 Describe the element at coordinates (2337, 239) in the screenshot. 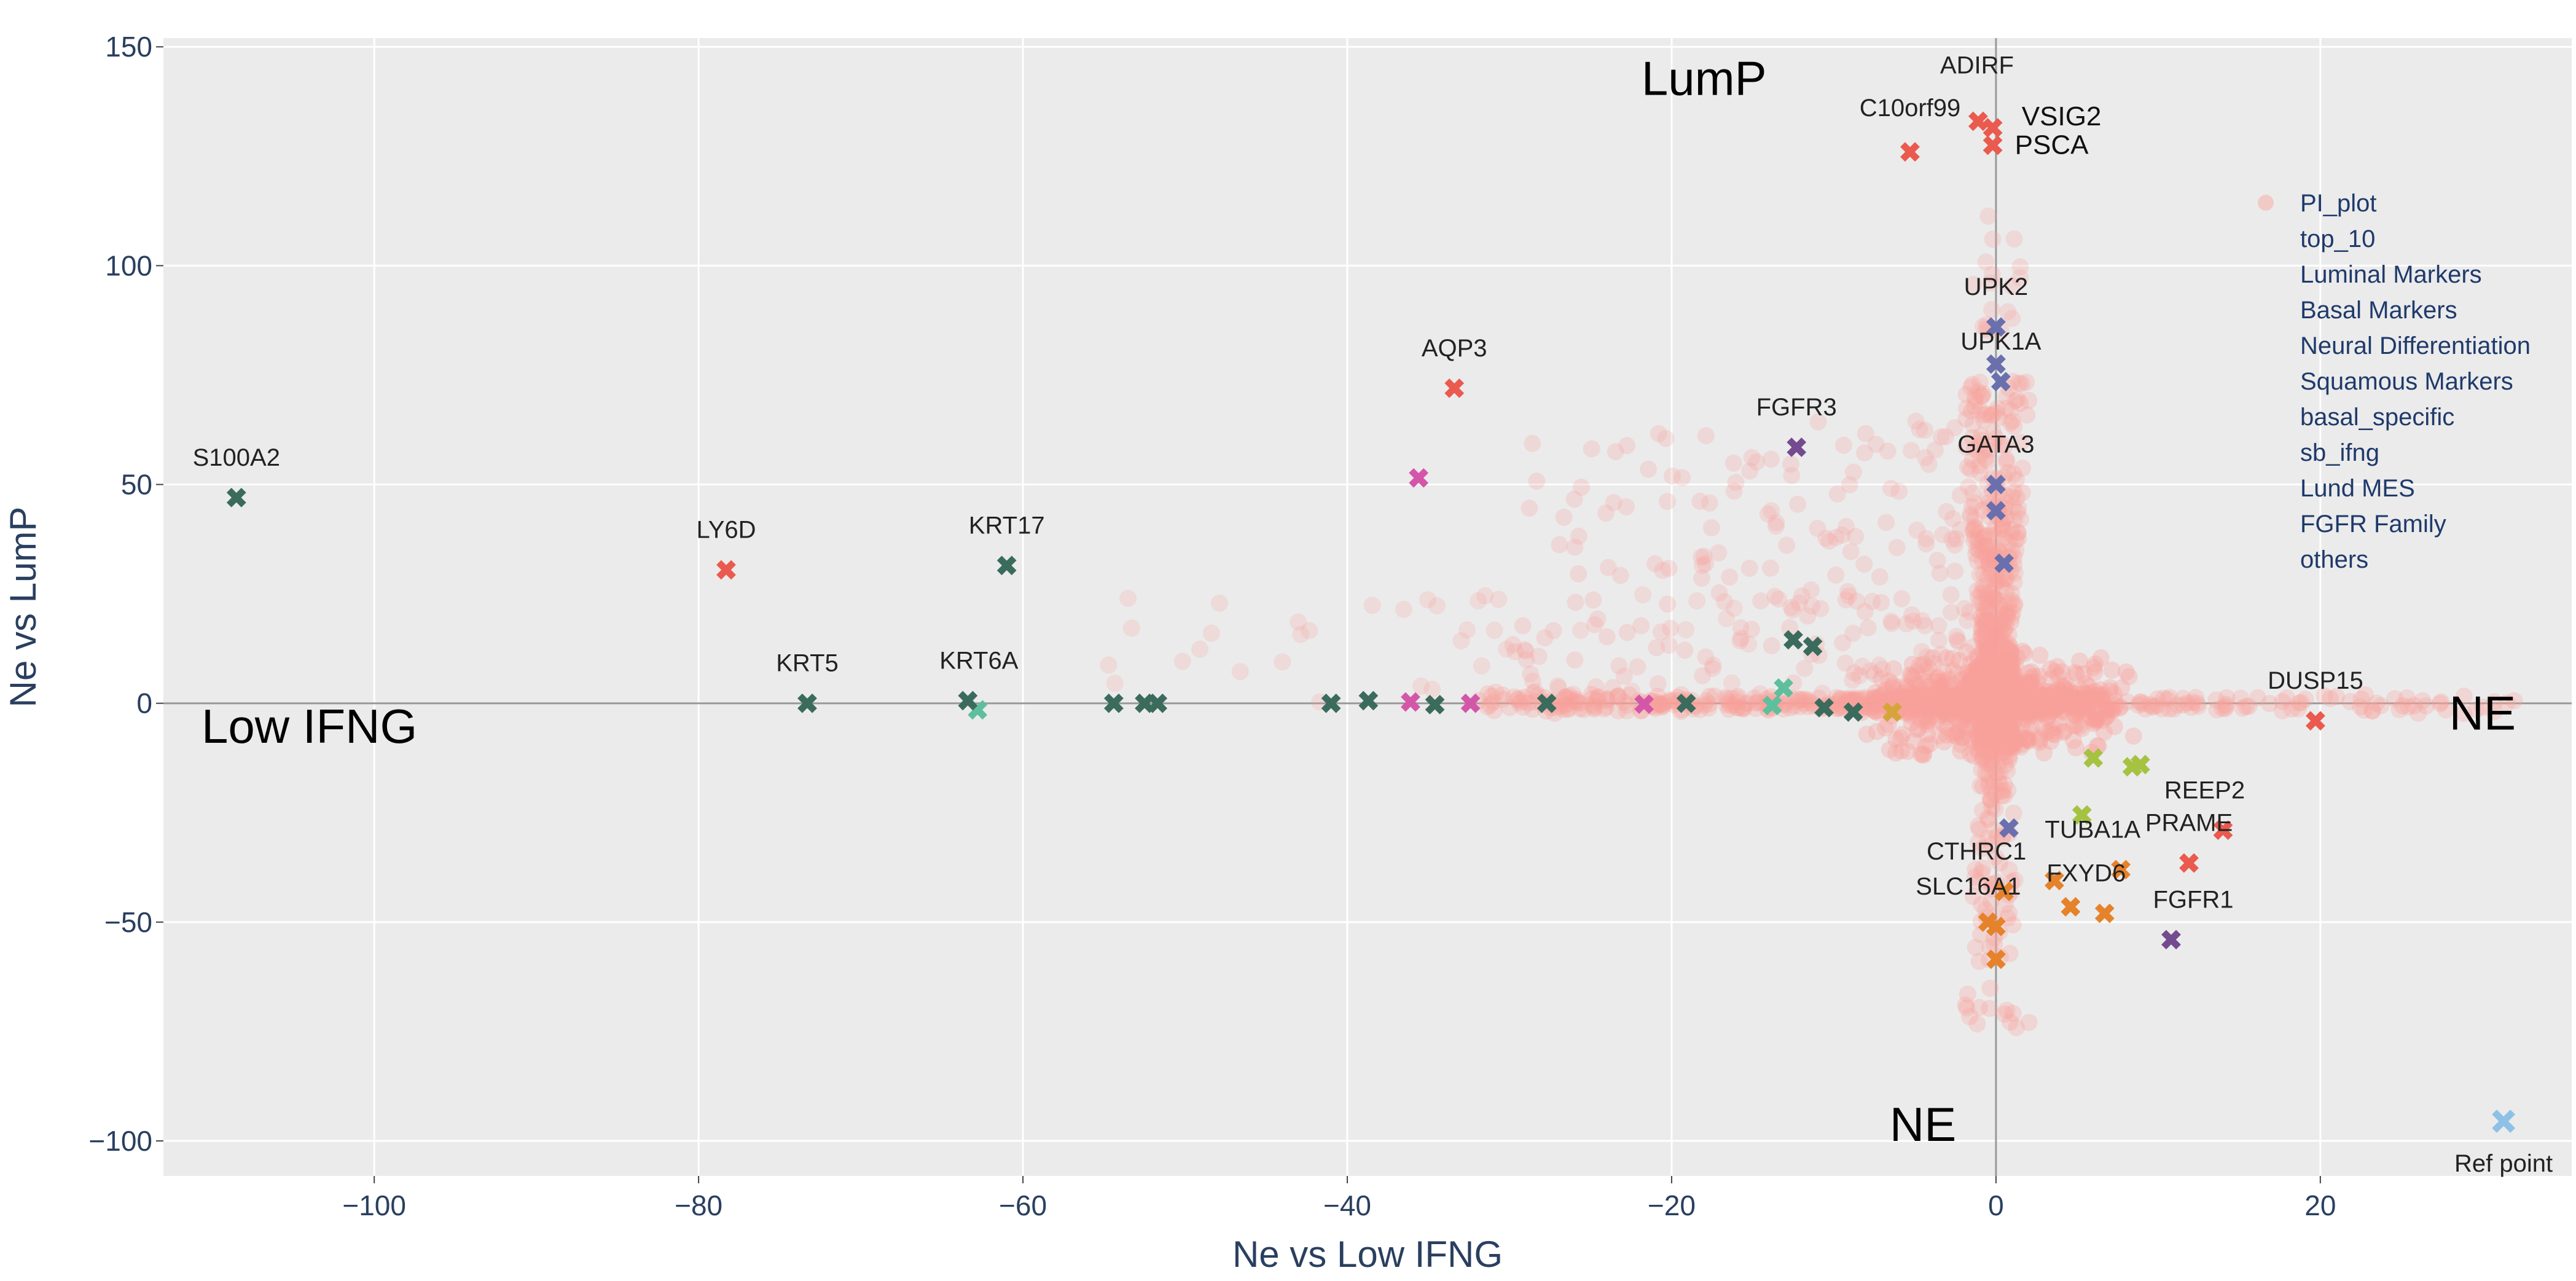

I see `legend-item-label: top_10` at that location.